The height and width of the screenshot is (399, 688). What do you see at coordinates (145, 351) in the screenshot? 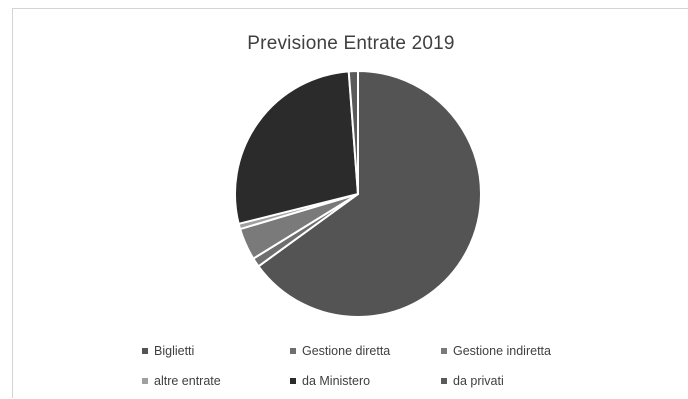
I see `legend-swatch-biglietti` at bounding box center [145, 351].